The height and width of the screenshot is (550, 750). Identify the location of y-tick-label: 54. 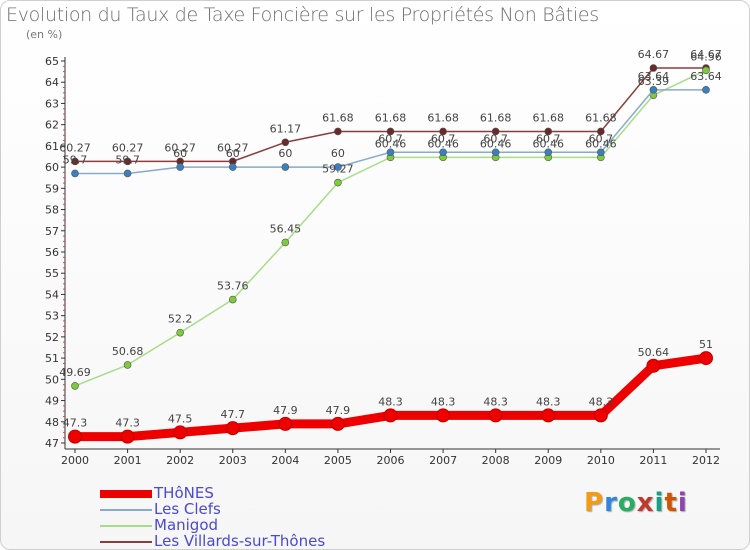
(52, 294).